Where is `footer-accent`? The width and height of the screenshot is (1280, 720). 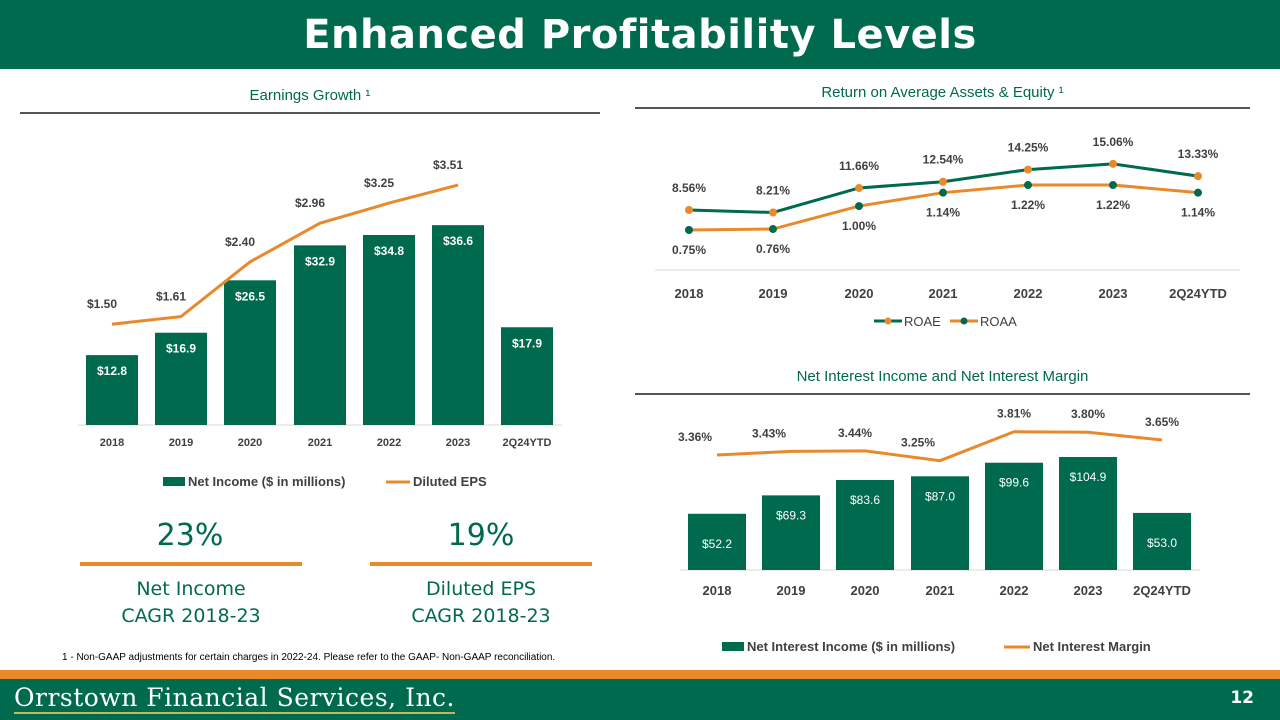 footer-accent is located at coordinates (640, 674).